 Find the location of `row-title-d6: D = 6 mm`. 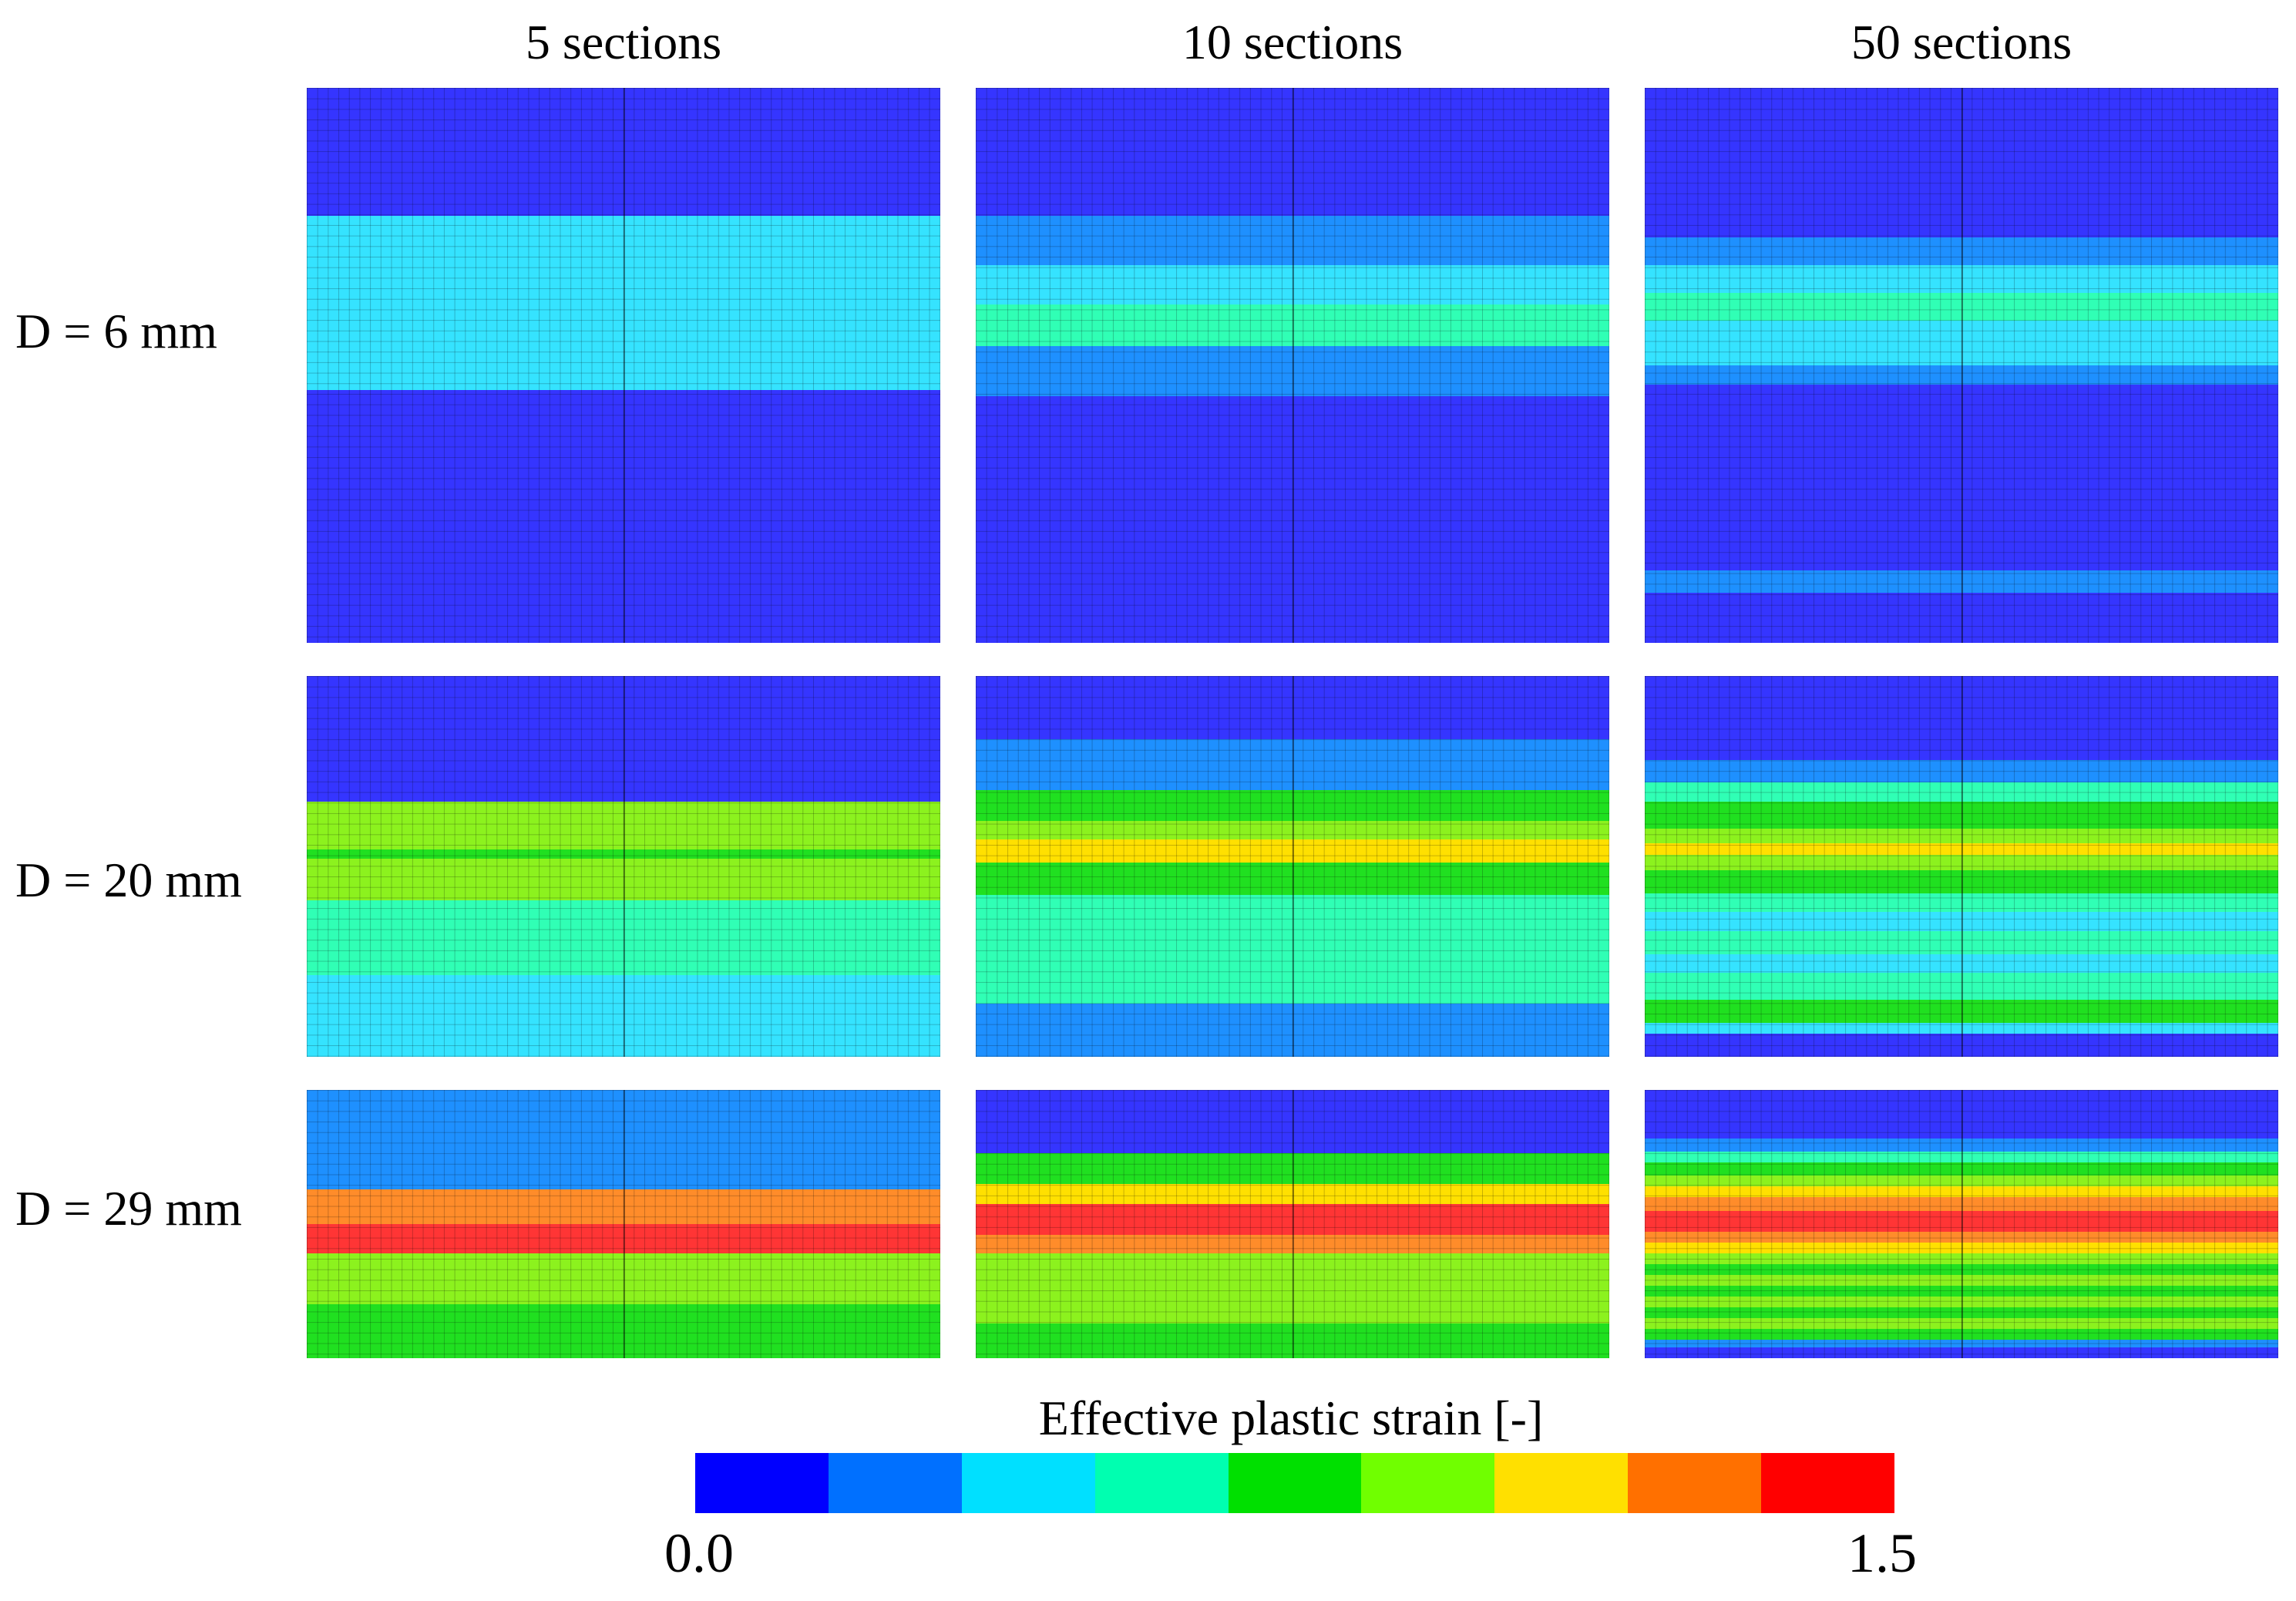

row-title-d6: D = 6 mm is located at coordinates (116, 331).